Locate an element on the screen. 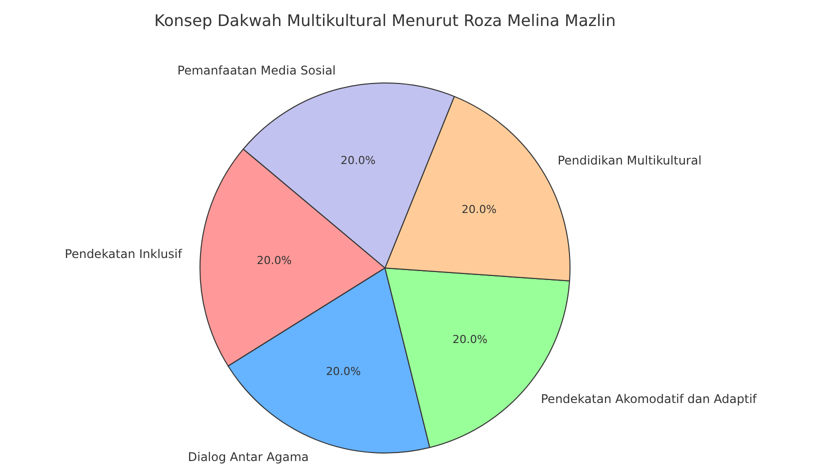  slice-label: Pendekatan Akomodatif dan Adaptif is located at coordinates (649, 399).